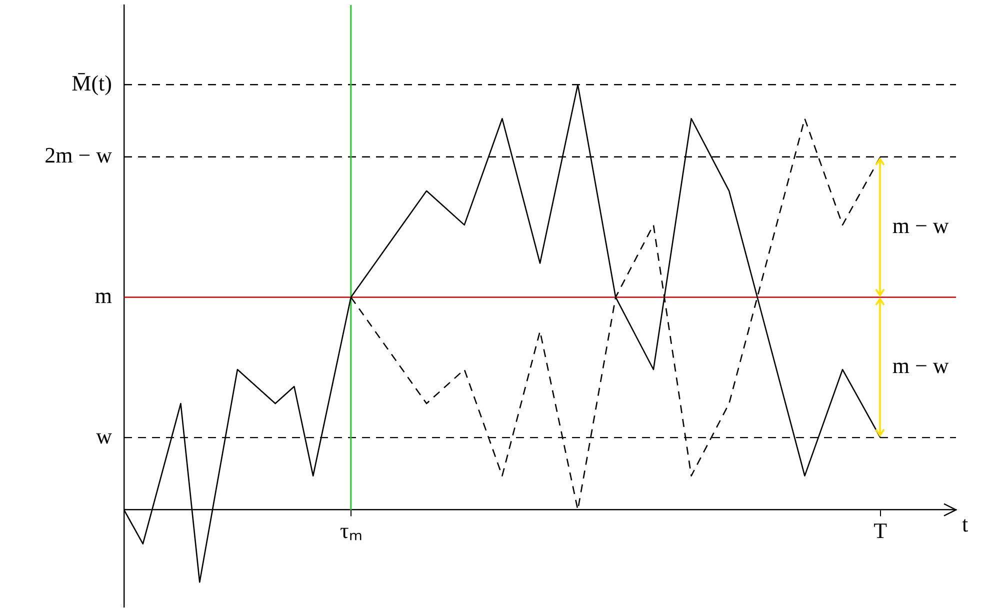  I want to click on x-tick-label: τₘ, so click(351, 530).